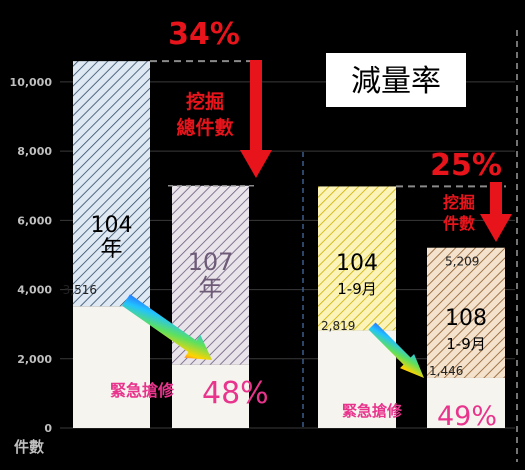 This screenshot has height=470, width=525. What do you see at coordinates (34, 220) in the screenshot?
I see `y-tick-label: 6,000` at bounding box center [34, 220].